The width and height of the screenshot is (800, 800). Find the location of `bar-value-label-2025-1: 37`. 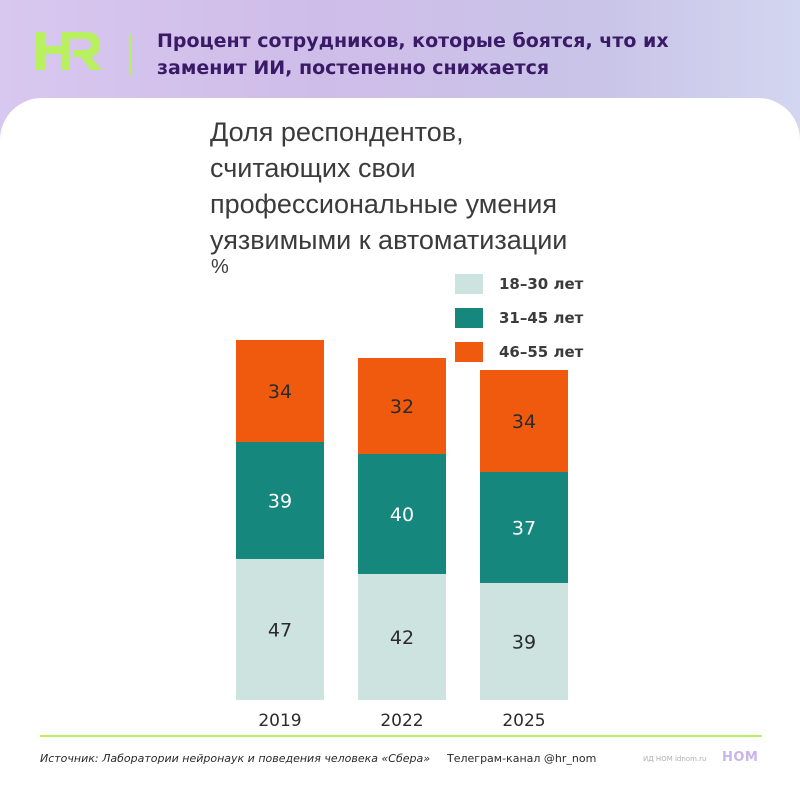

bar-value-label-2025-1: 37 is located at coordinates (524, 529).